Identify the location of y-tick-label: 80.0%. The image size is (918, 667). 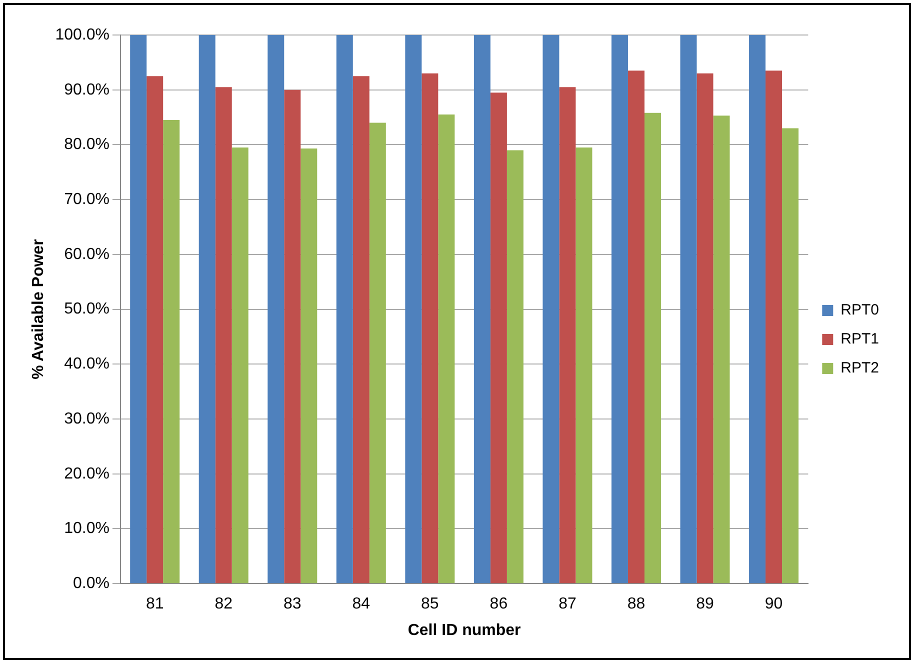
(87, 145).